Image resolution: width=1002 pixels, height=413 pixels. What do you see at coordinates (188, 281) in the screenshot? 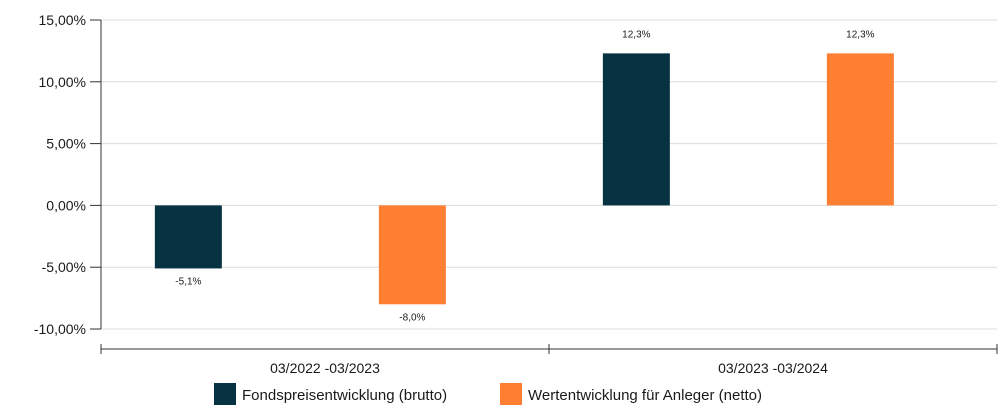
I see `data-label: -5,1%` at bounding box center [188, 281].